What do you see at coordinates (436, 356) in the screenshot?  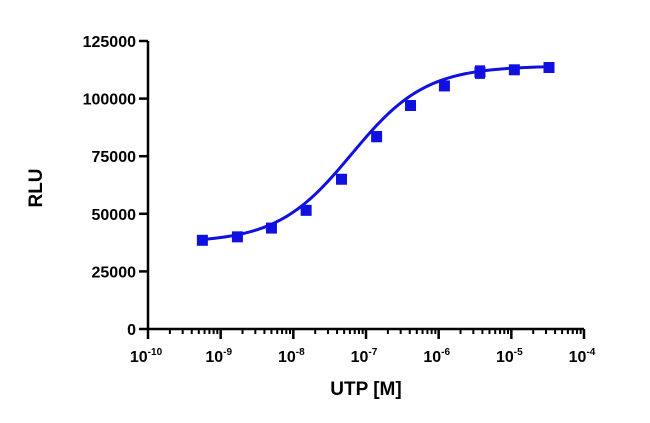 I see `x-tick-label: 10⁻⁶` at bounding box center [436, 356].